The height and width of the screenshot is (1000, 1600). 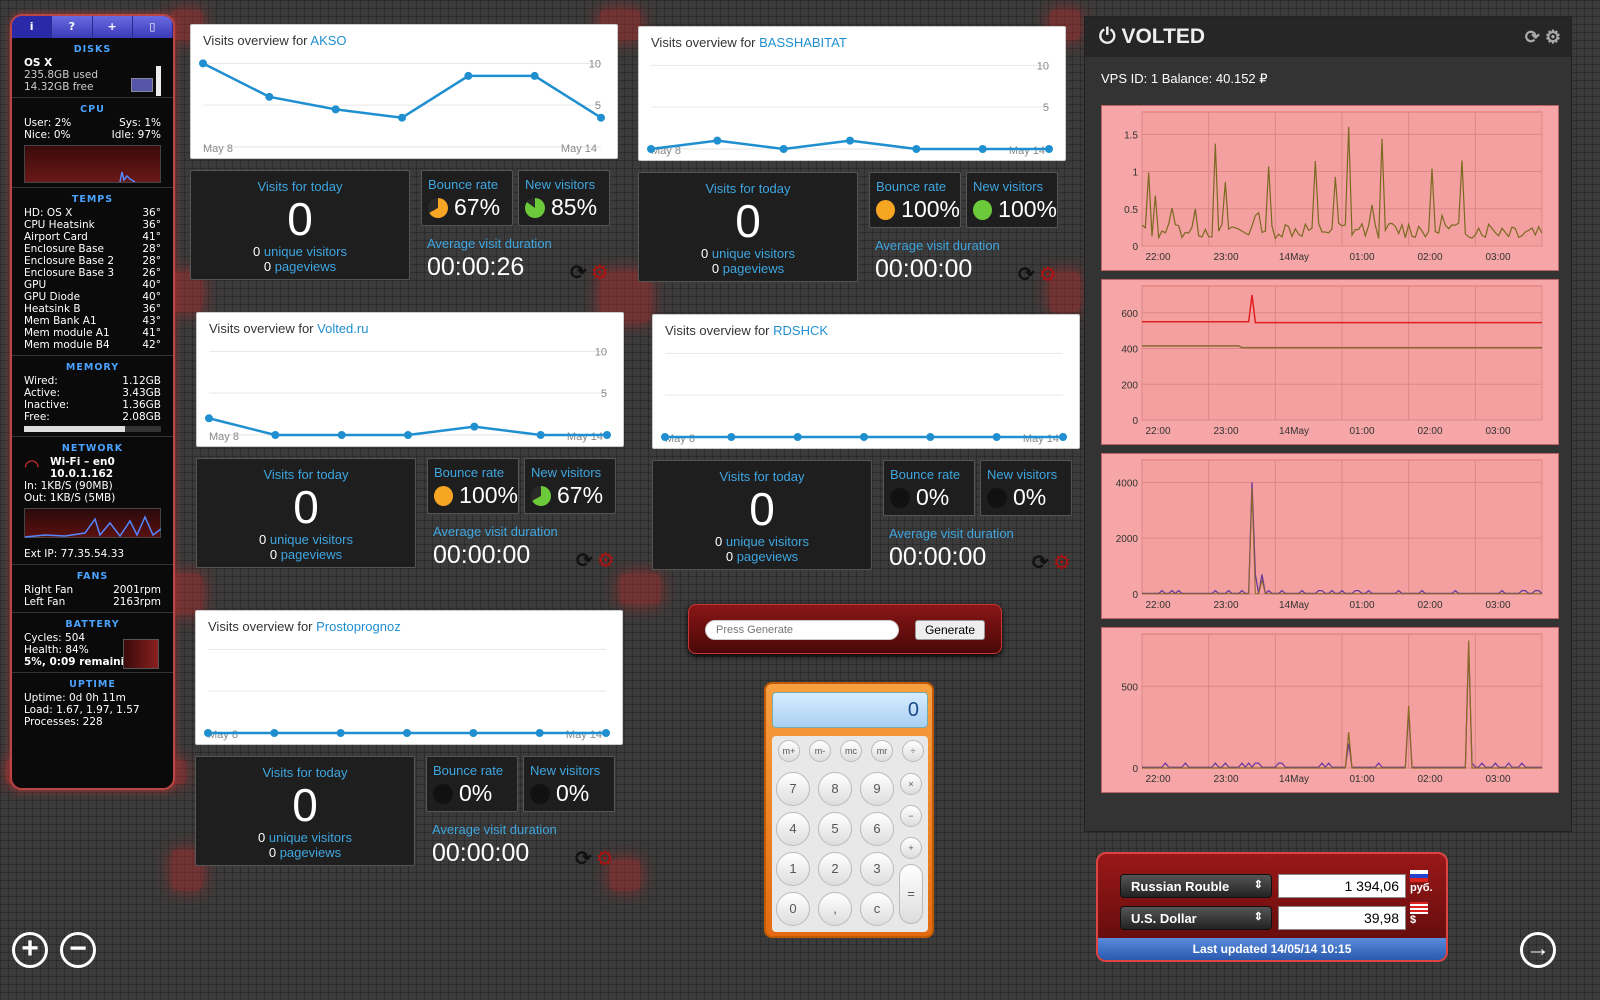 What do you see at coordinates (151, 321) in the screenshot?
I see `stat-value: 43°` at bounding box center [151, 321].